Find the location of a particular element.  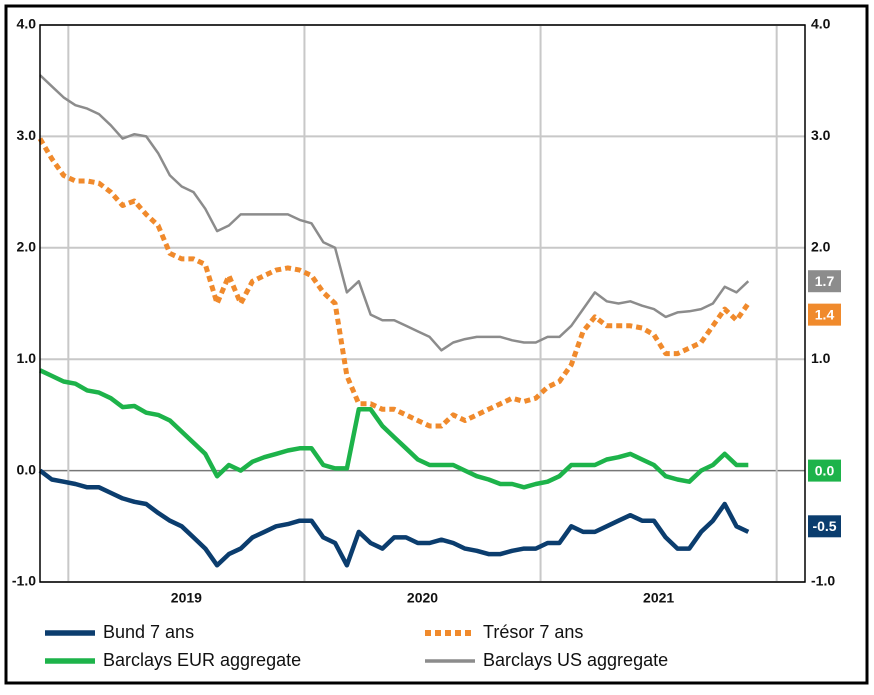

y-tick-label: -1.0 is located at coordinates (24, 581).